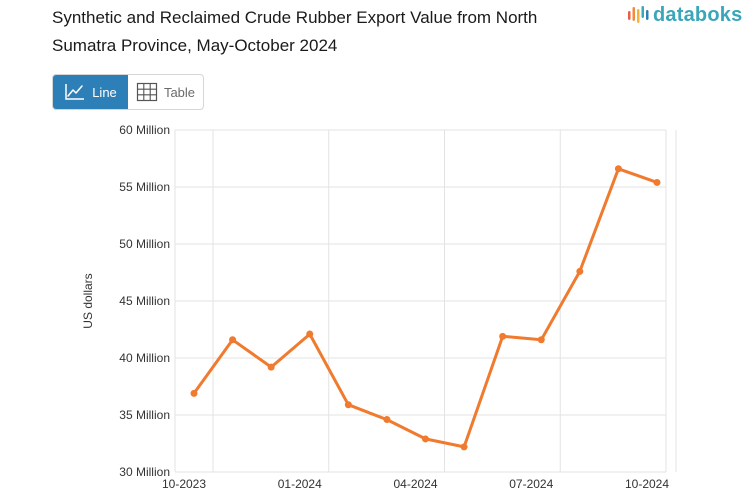 Image resolution: width=753 pixels, height=498 pixels. I want to click on x-tick-label: 10-2023, so click(184, 484).